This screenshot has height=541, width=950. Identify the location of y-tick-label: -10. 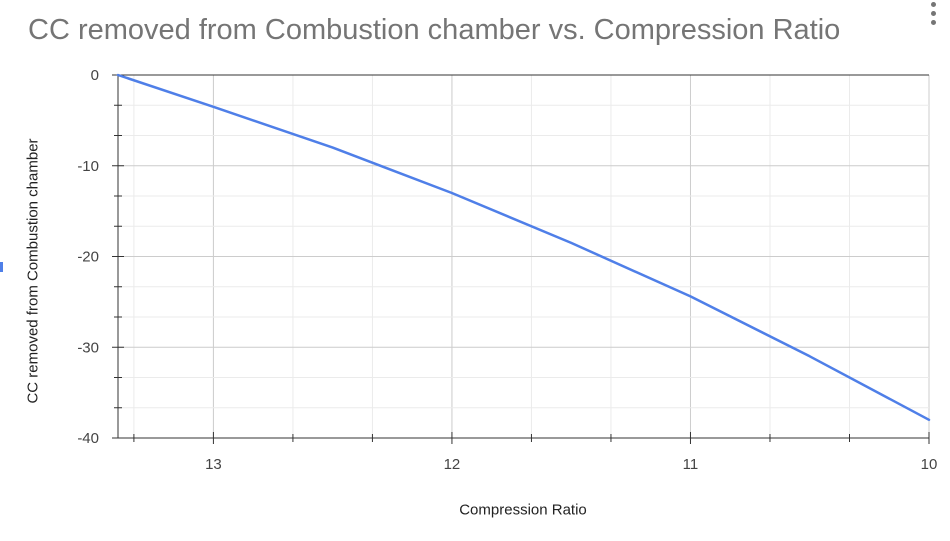
(88, 166).